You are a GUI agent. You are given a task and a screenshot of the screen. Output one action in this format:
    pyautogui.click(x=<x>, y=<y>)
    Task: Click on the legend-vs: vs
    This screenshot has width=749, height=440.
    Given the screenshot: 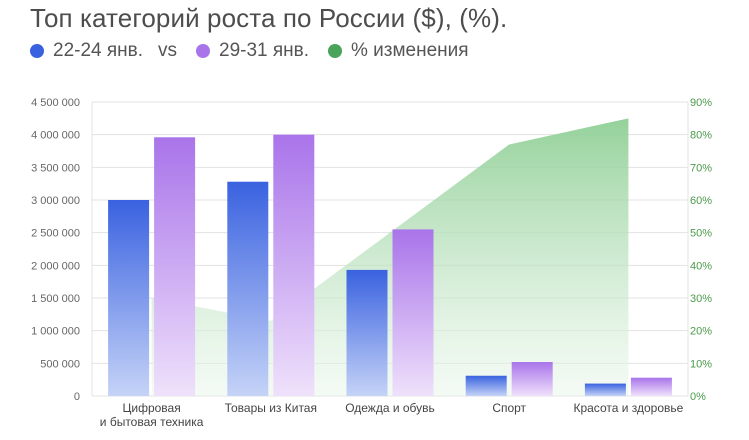 What is the action you would take?
    pyautogui.click(x=167, y=50)
    